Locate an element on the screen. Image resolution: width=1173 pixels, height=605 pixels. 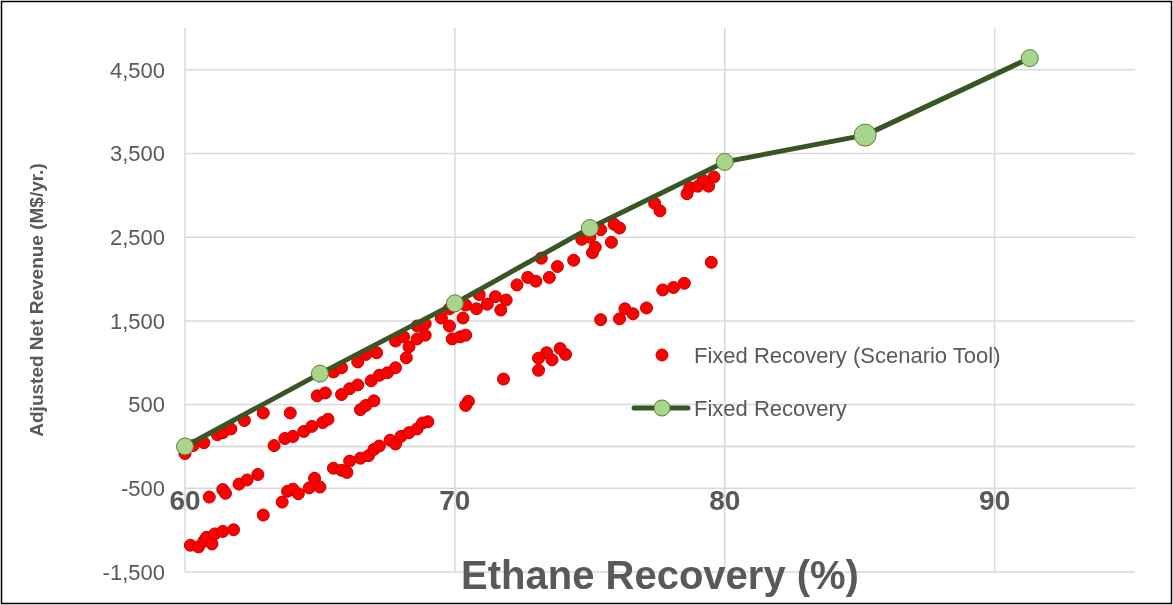
legend-label: Fixed Recovery (Scenario Tool) is located at coordinates (847, 355).